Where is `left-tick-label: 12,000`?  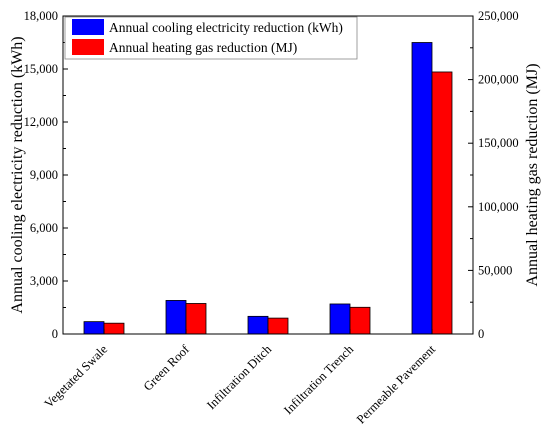 left-tick-label: 12,000 is located at coordinates (41, 122).